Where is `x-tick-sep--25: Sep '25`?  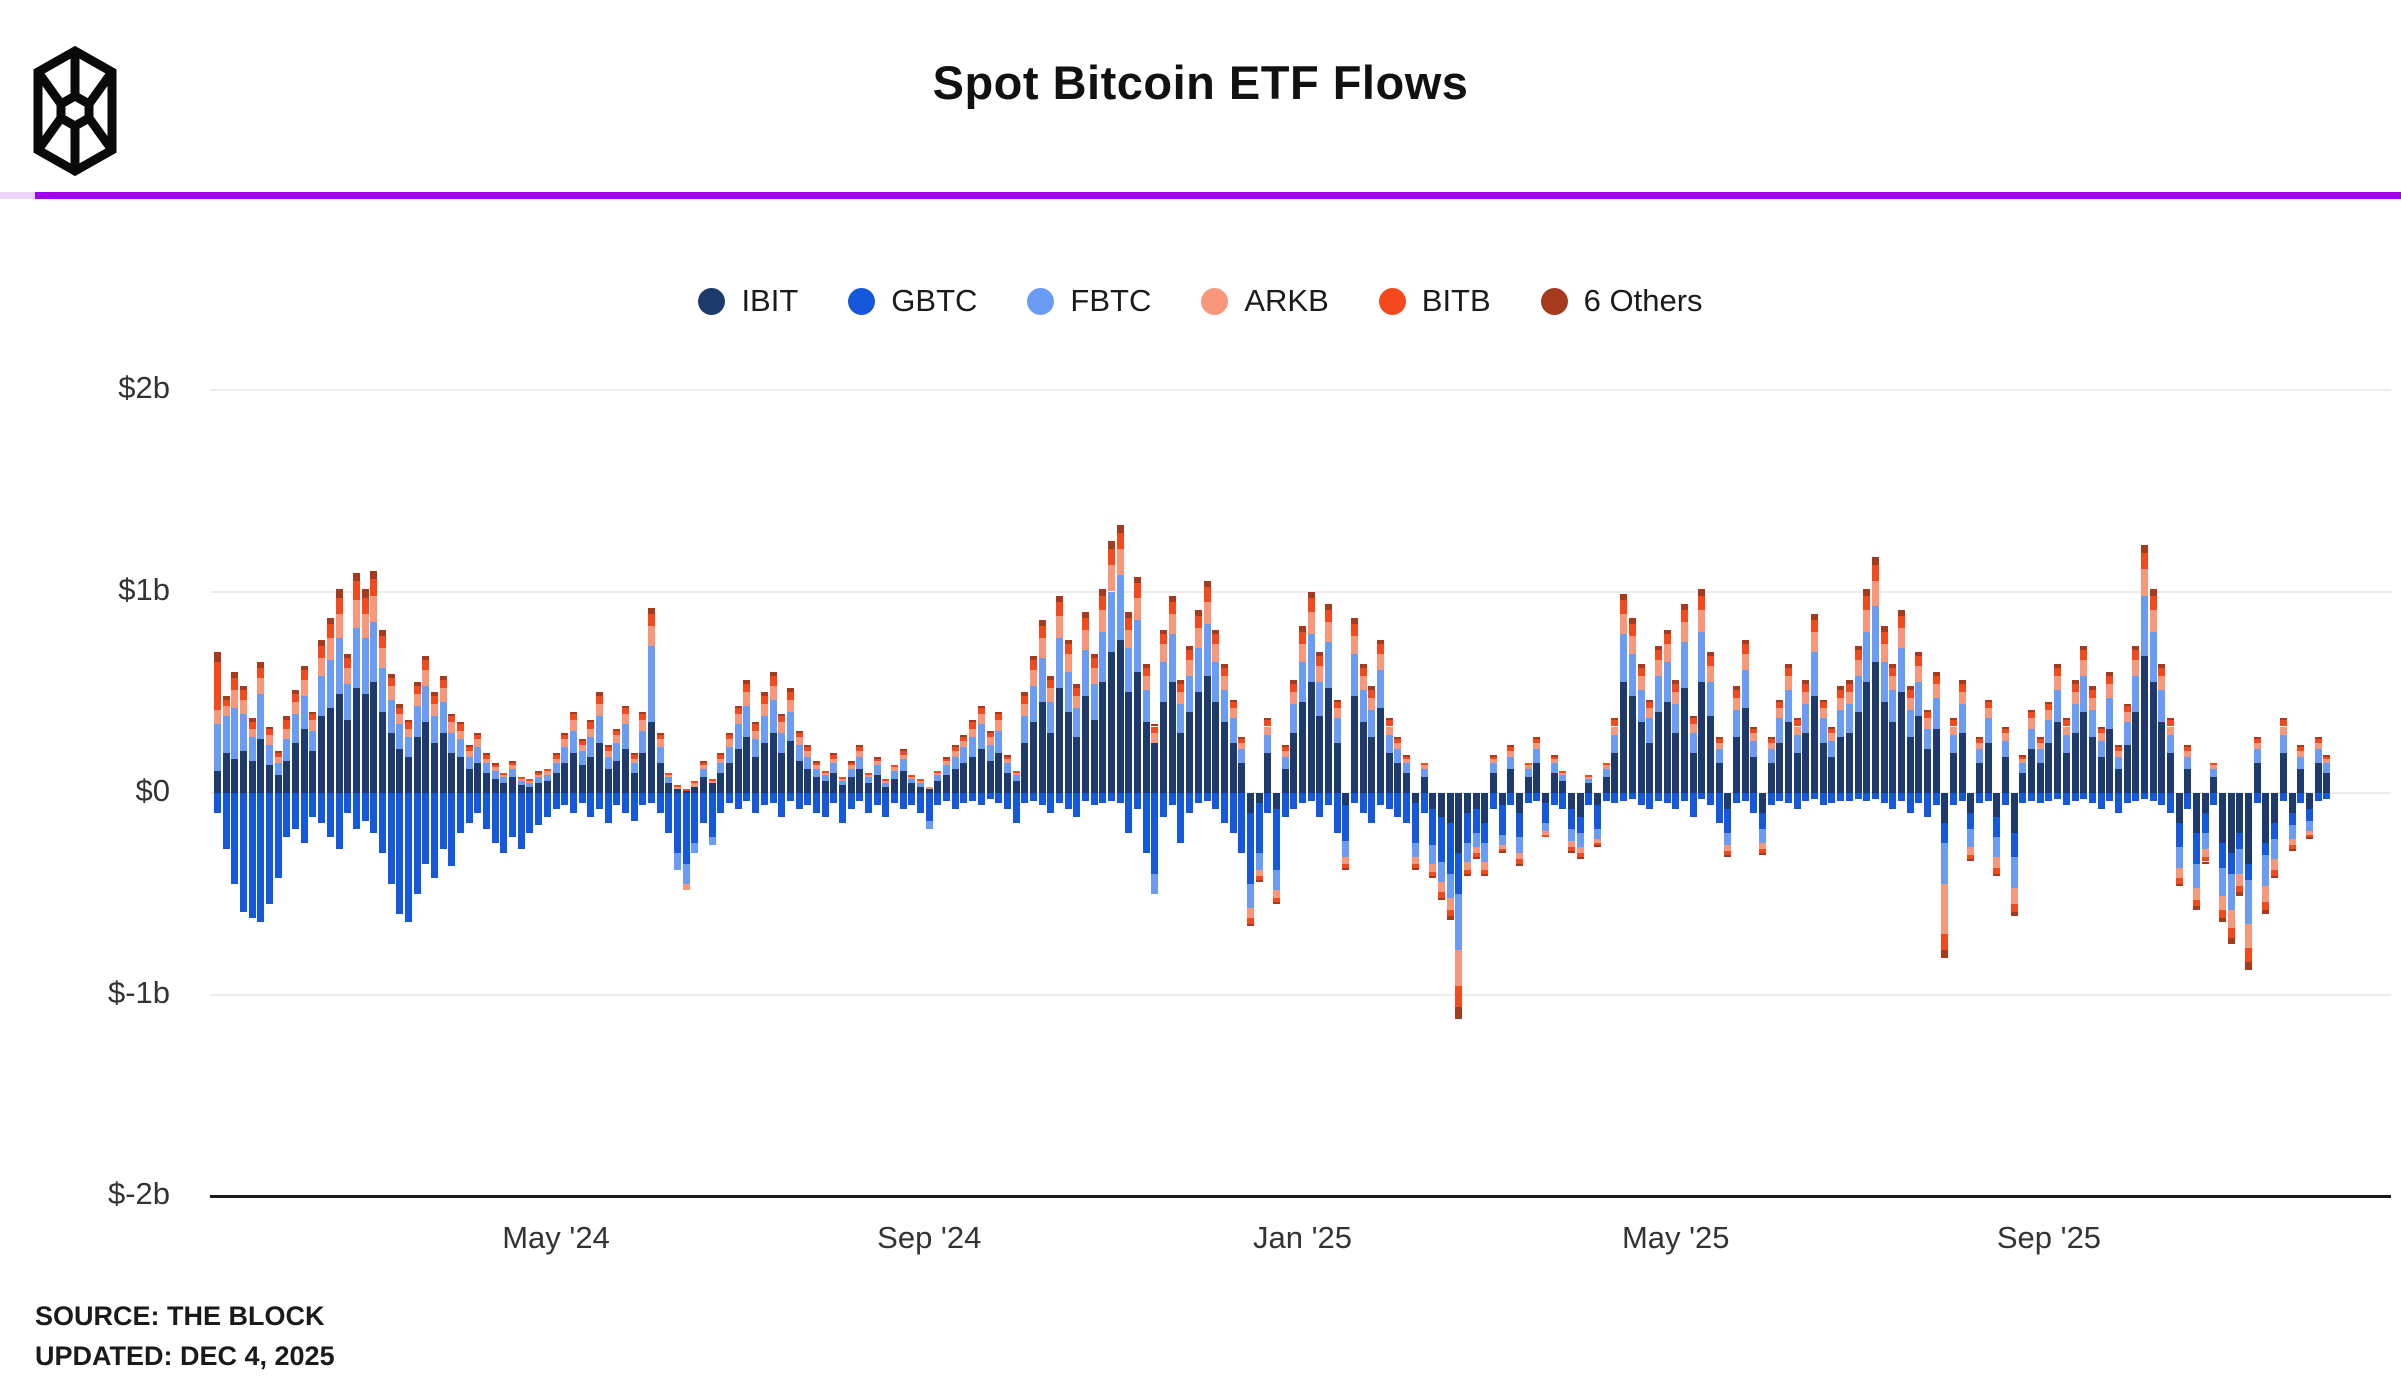
x-tick-sep--25: Sep '25 is located at coordinates (2049, 1237).